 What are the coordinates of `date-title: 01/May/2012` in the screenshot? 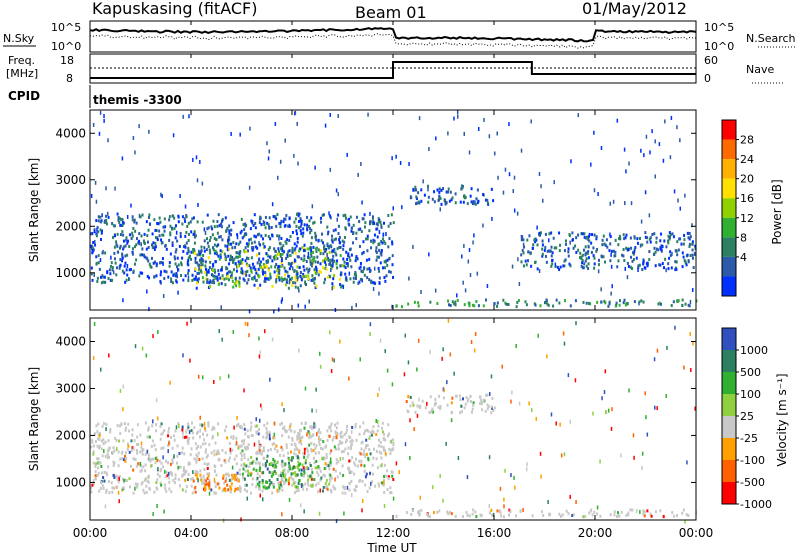 It's located at (634, 9).